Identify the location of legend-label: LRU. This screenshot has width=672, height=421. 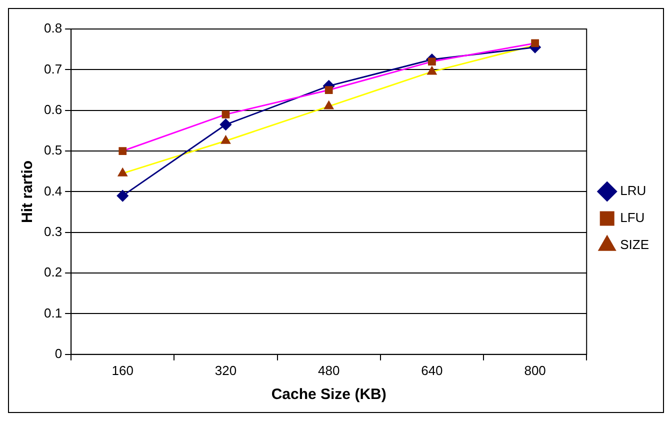
(633, 190).